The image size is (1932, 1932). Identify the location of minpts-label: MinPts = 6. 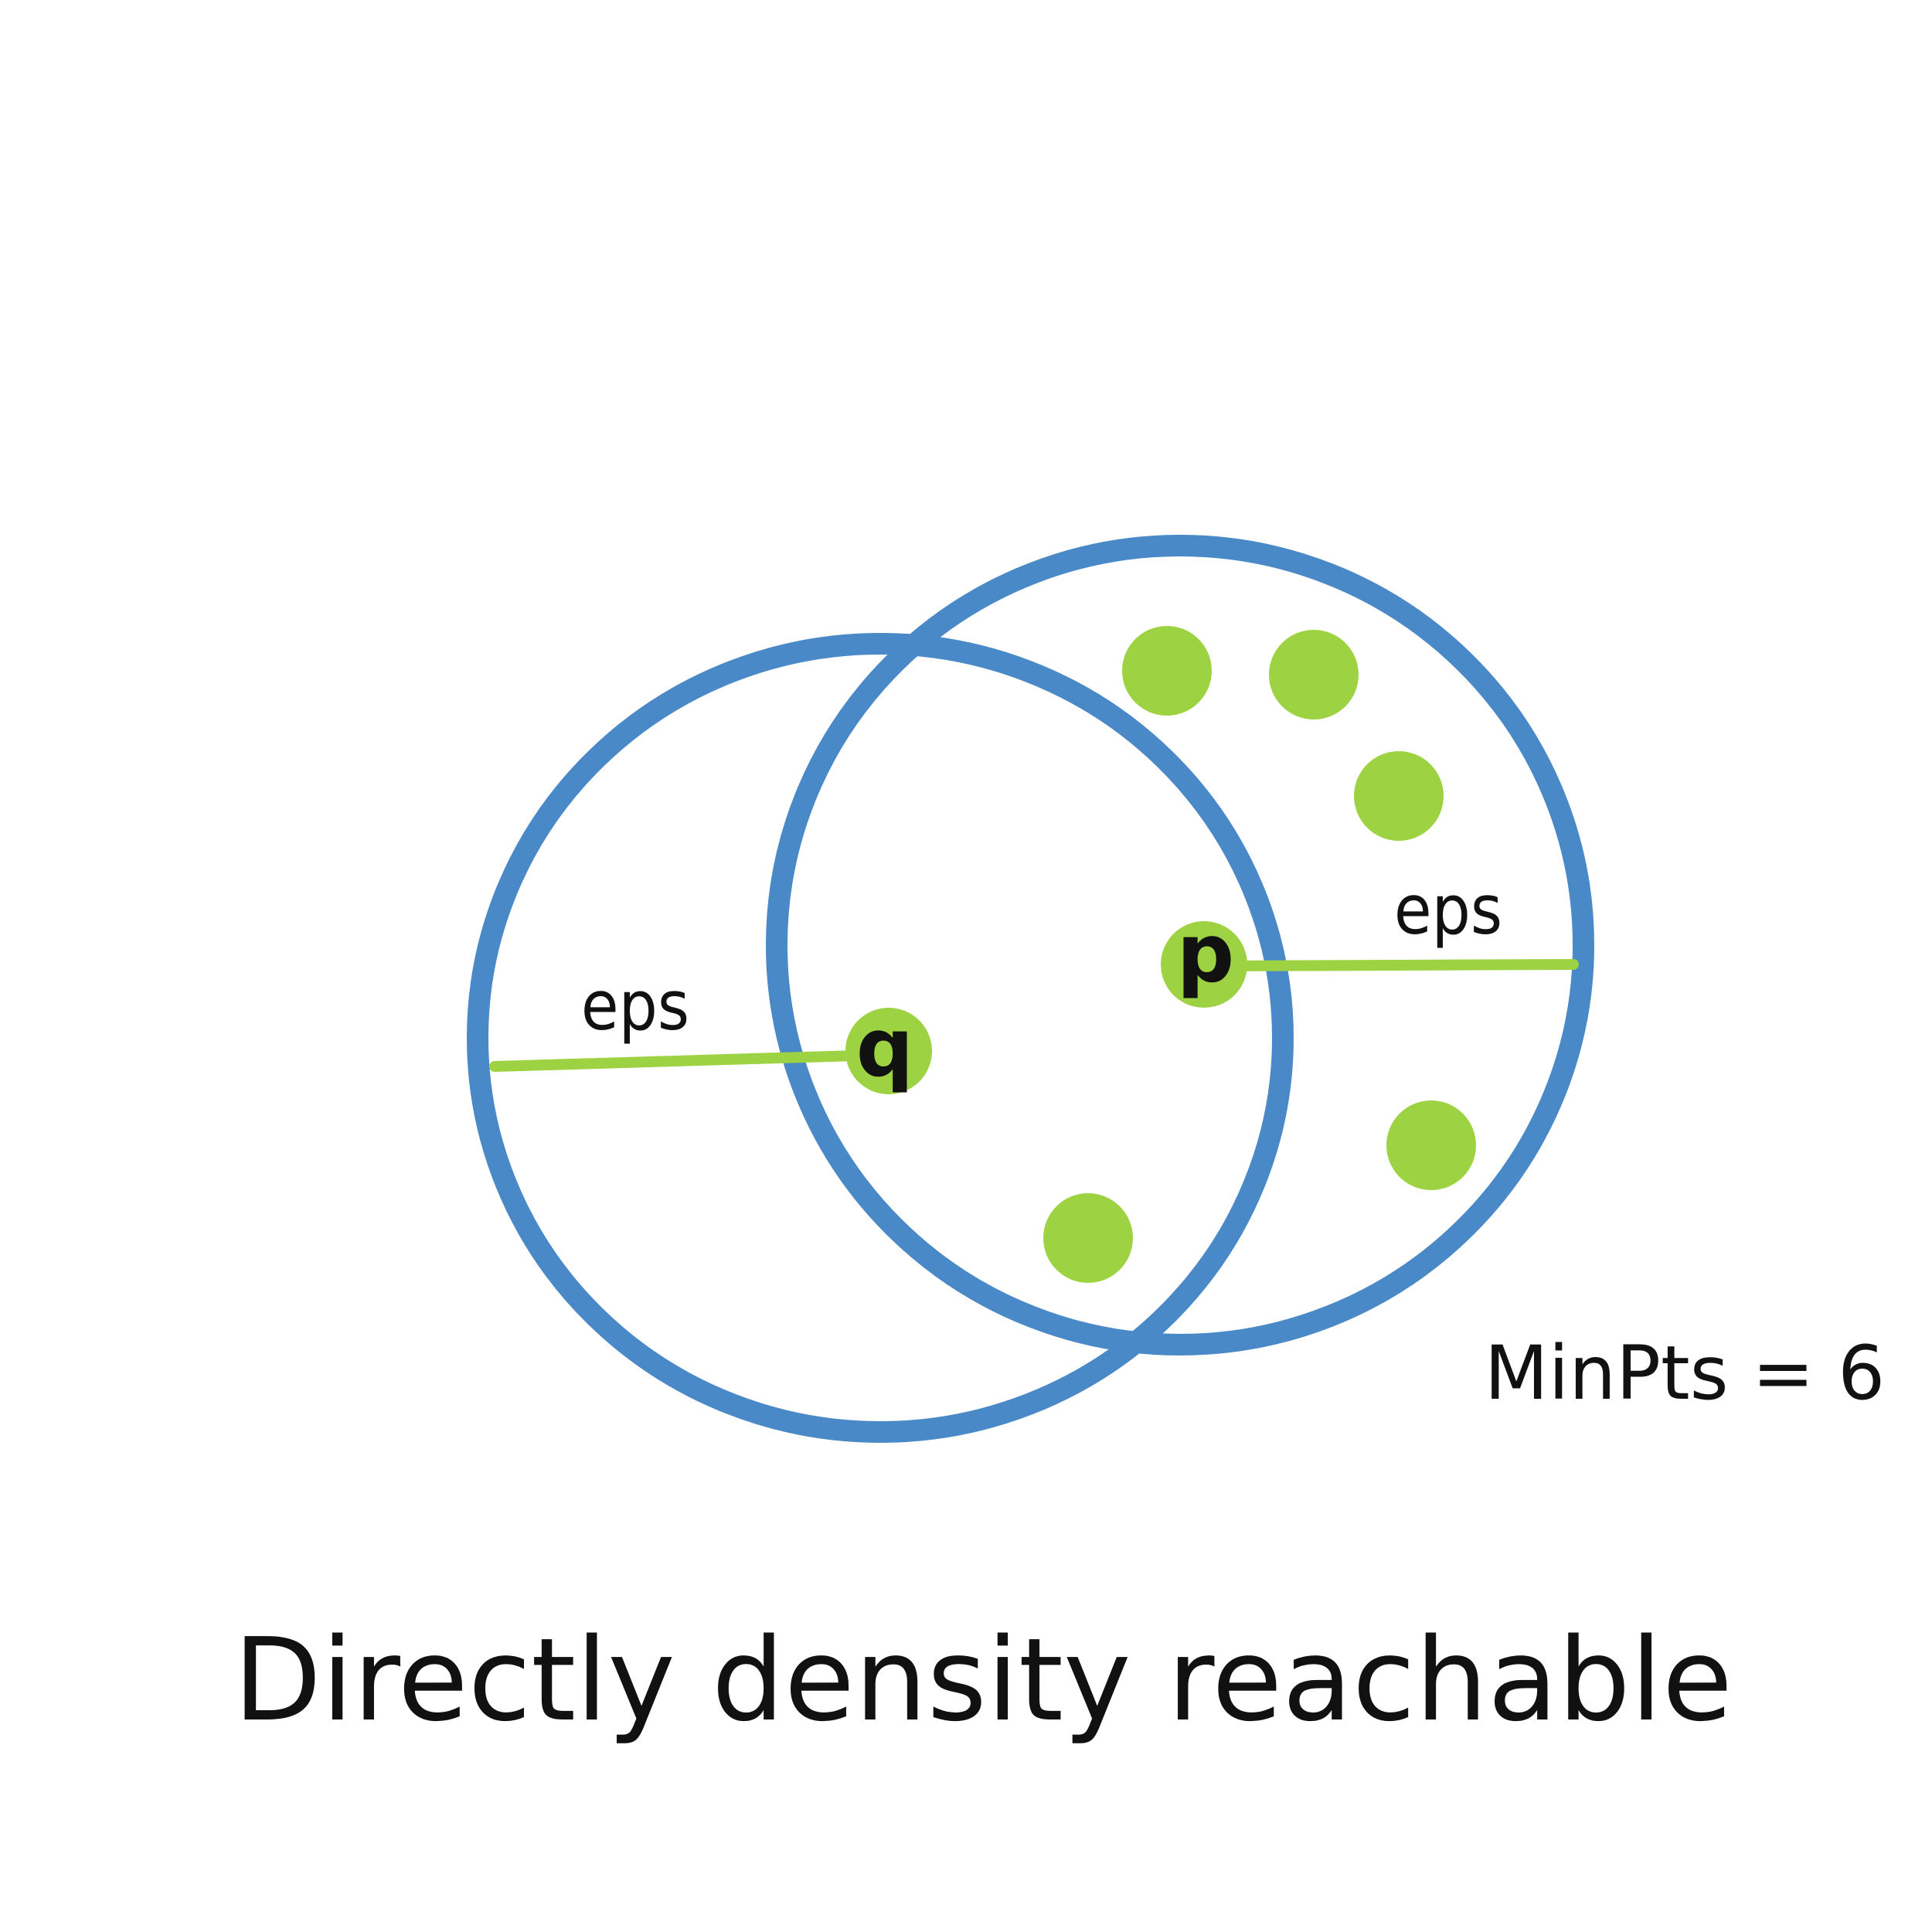
(1685, 1374).